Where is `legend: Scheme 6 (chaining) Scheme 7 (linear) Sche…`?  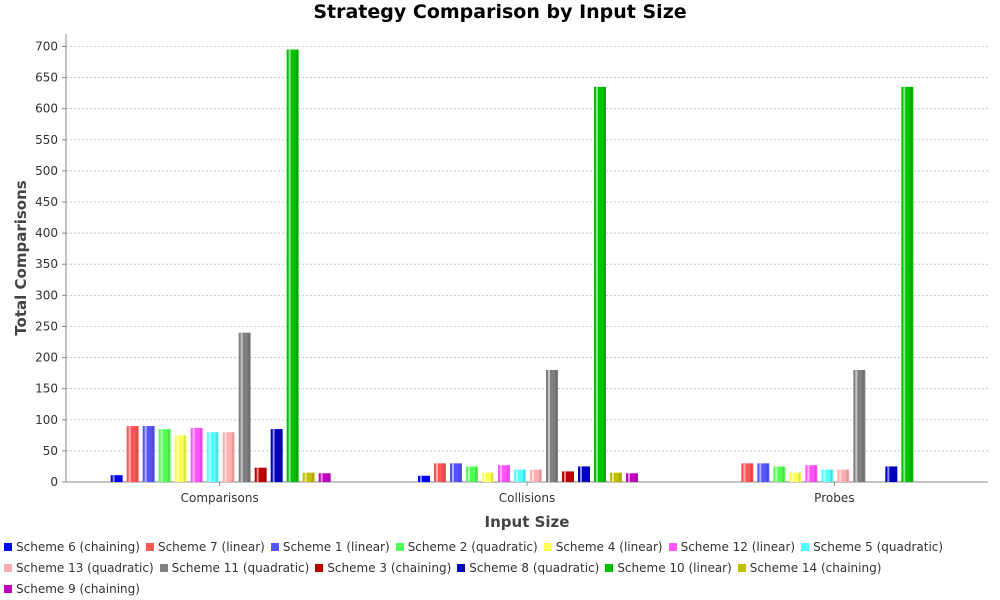 legend: Scheme 6 (chaining) Scheme 7 (linear) Sche… is located at coordinates (500, 568).